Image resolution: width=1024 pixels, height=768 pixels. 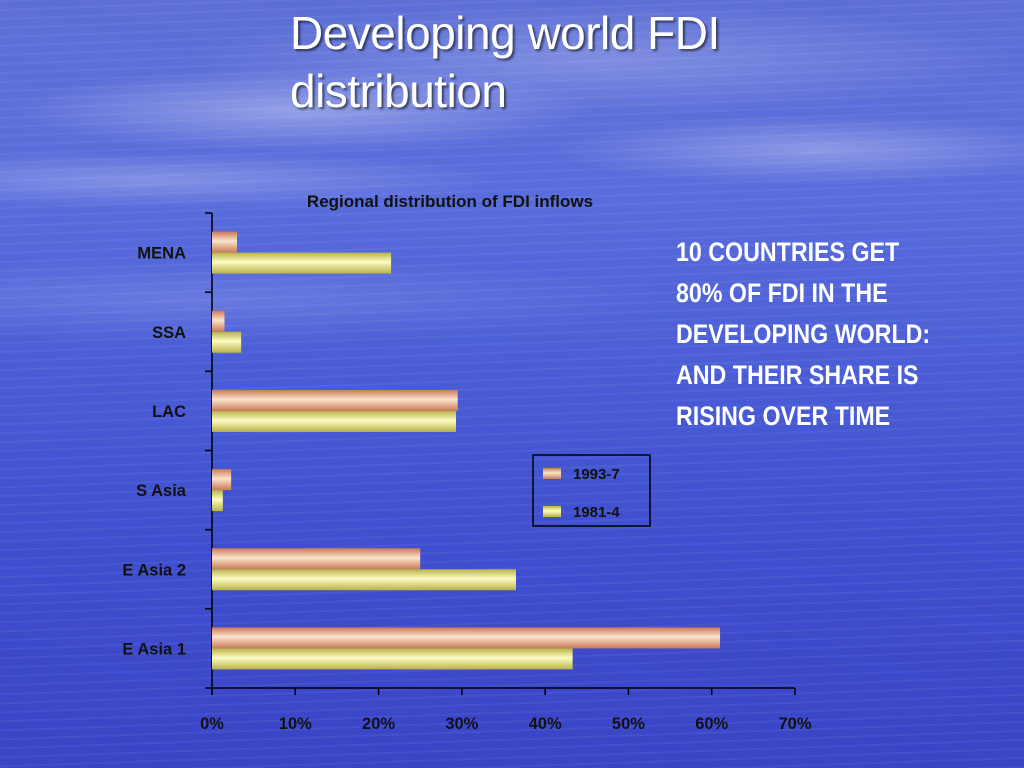 What do you see at coordinates (217, 501) in the screenshot?
I see `bar-1981-4-s-asia` at bounding box center [217, 501].